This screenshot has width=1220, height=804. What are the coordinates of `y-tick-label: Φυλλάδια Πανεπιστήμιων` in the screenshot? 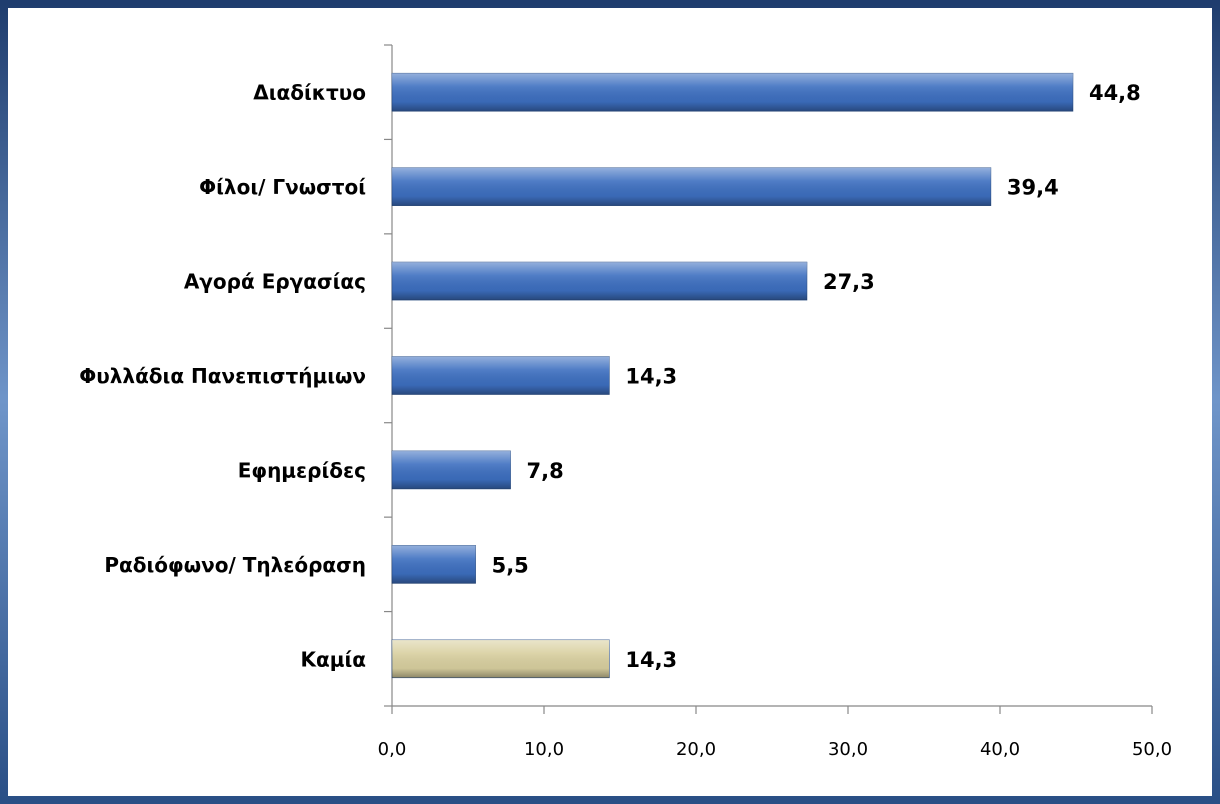 It's located at (222, 376).